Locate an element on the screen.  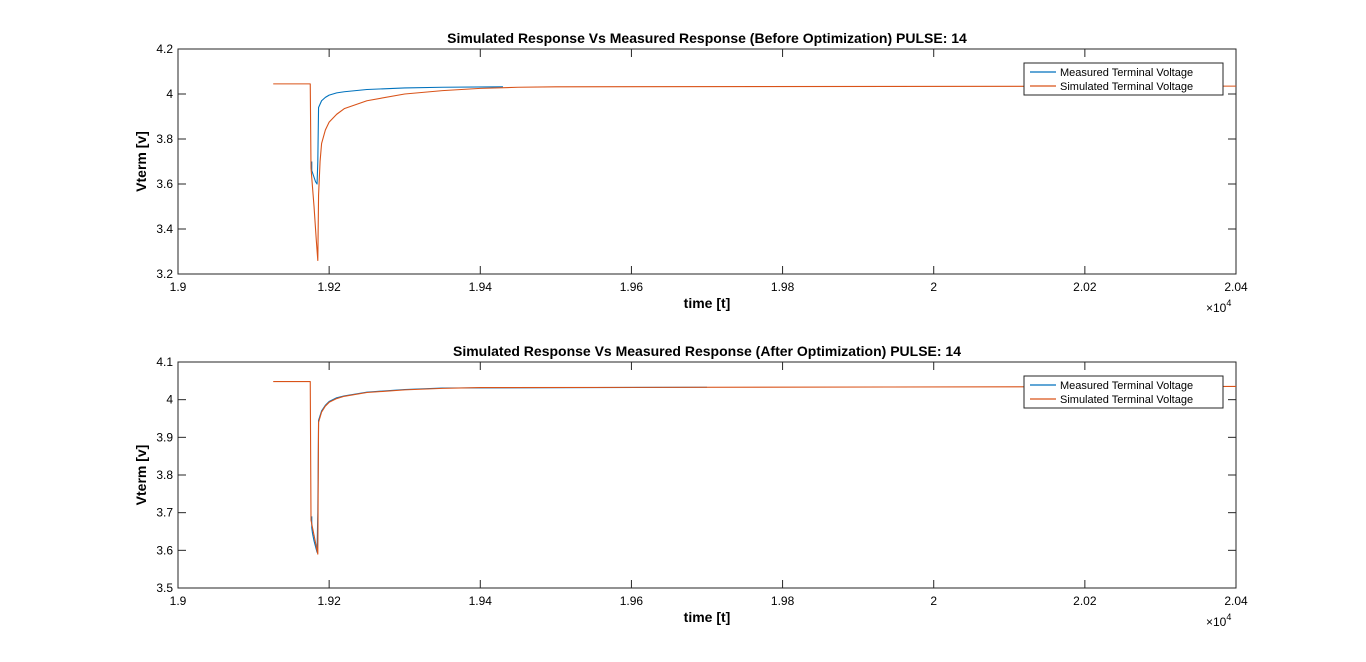
y-tick-label: 3.5 is located at coordinates (164, 588).